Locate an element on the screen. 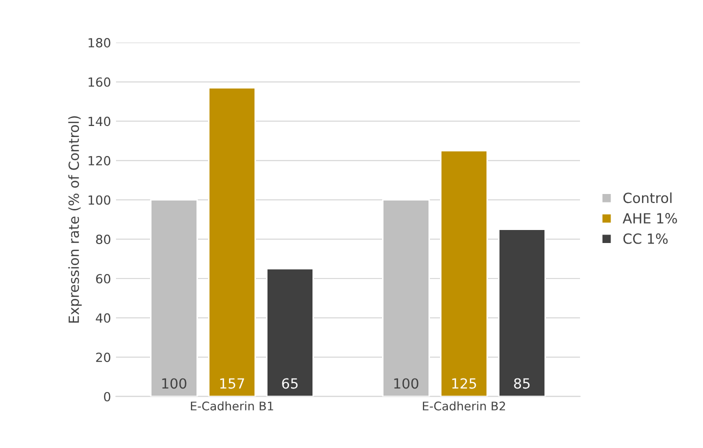 The width and height of the screenshot is (703, 448). y-tick-label: 140 is located at coordinates (99, 121).